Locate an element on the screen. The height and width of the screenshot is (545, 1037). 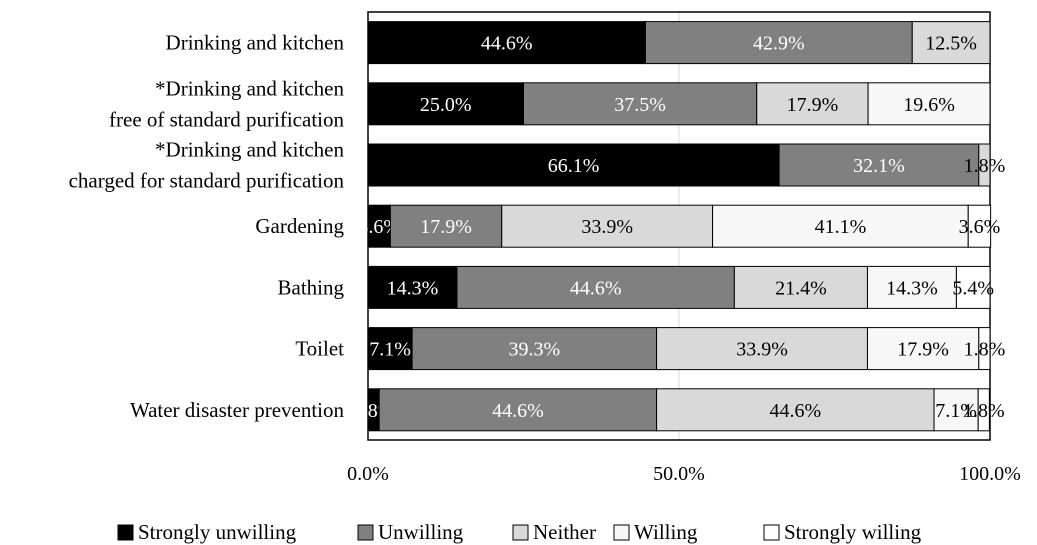
data-label: 25.0% is located at coordinates (446, 105).